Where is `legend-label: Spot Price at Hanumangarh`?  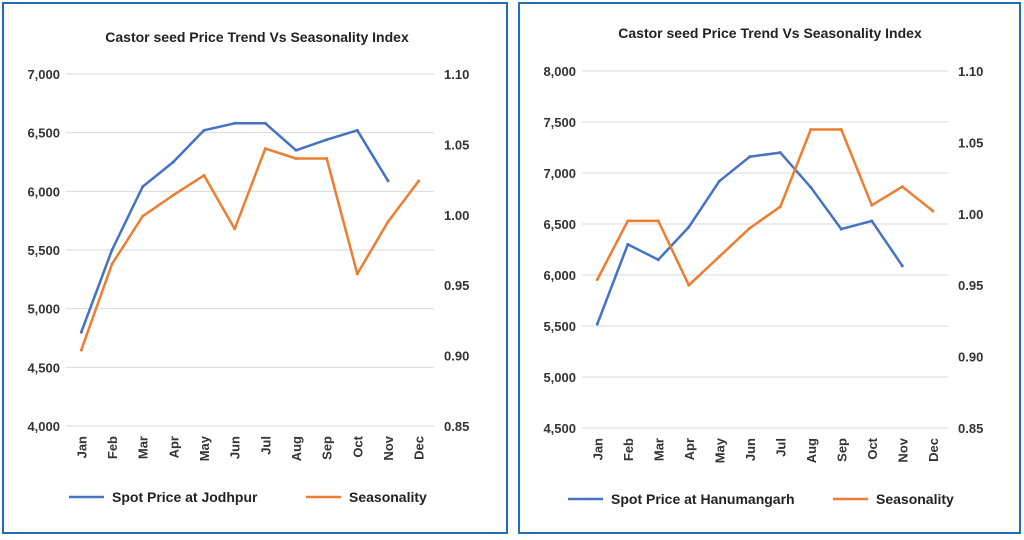 legend-label: Spot Price at Hanumangarh is located at coordinates (703, 499).